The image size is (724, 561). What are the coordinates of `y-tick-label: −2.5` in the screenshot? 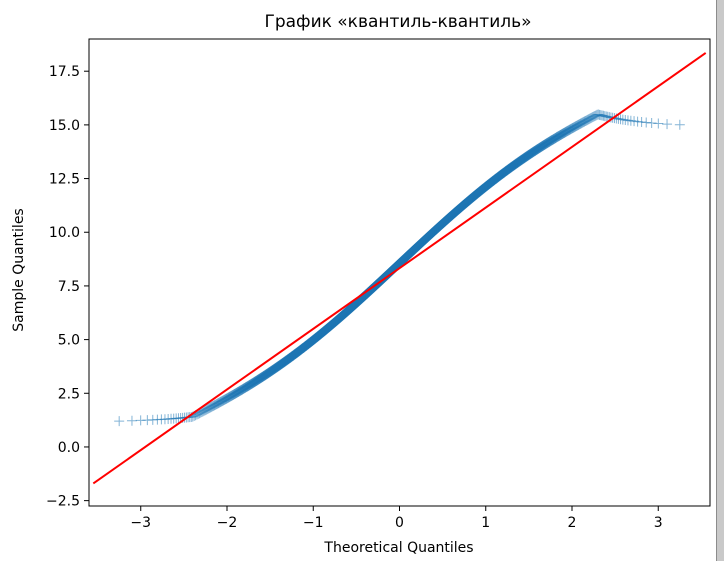 It's located at (63, 502).